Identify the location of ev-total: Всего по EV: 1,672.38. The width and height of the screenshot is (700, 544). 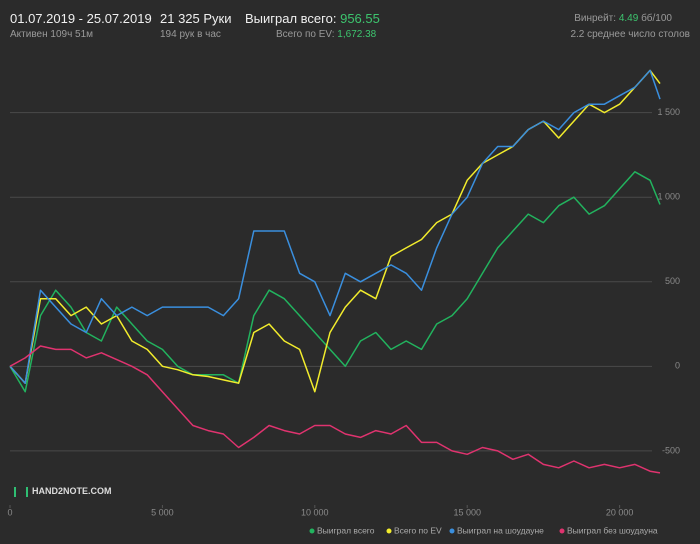
(326, 34).